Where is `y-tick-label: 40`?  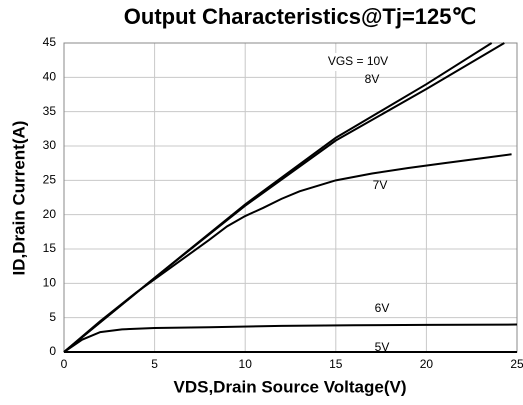
y-tick-label: 40 is located at coordinates (50, 77).